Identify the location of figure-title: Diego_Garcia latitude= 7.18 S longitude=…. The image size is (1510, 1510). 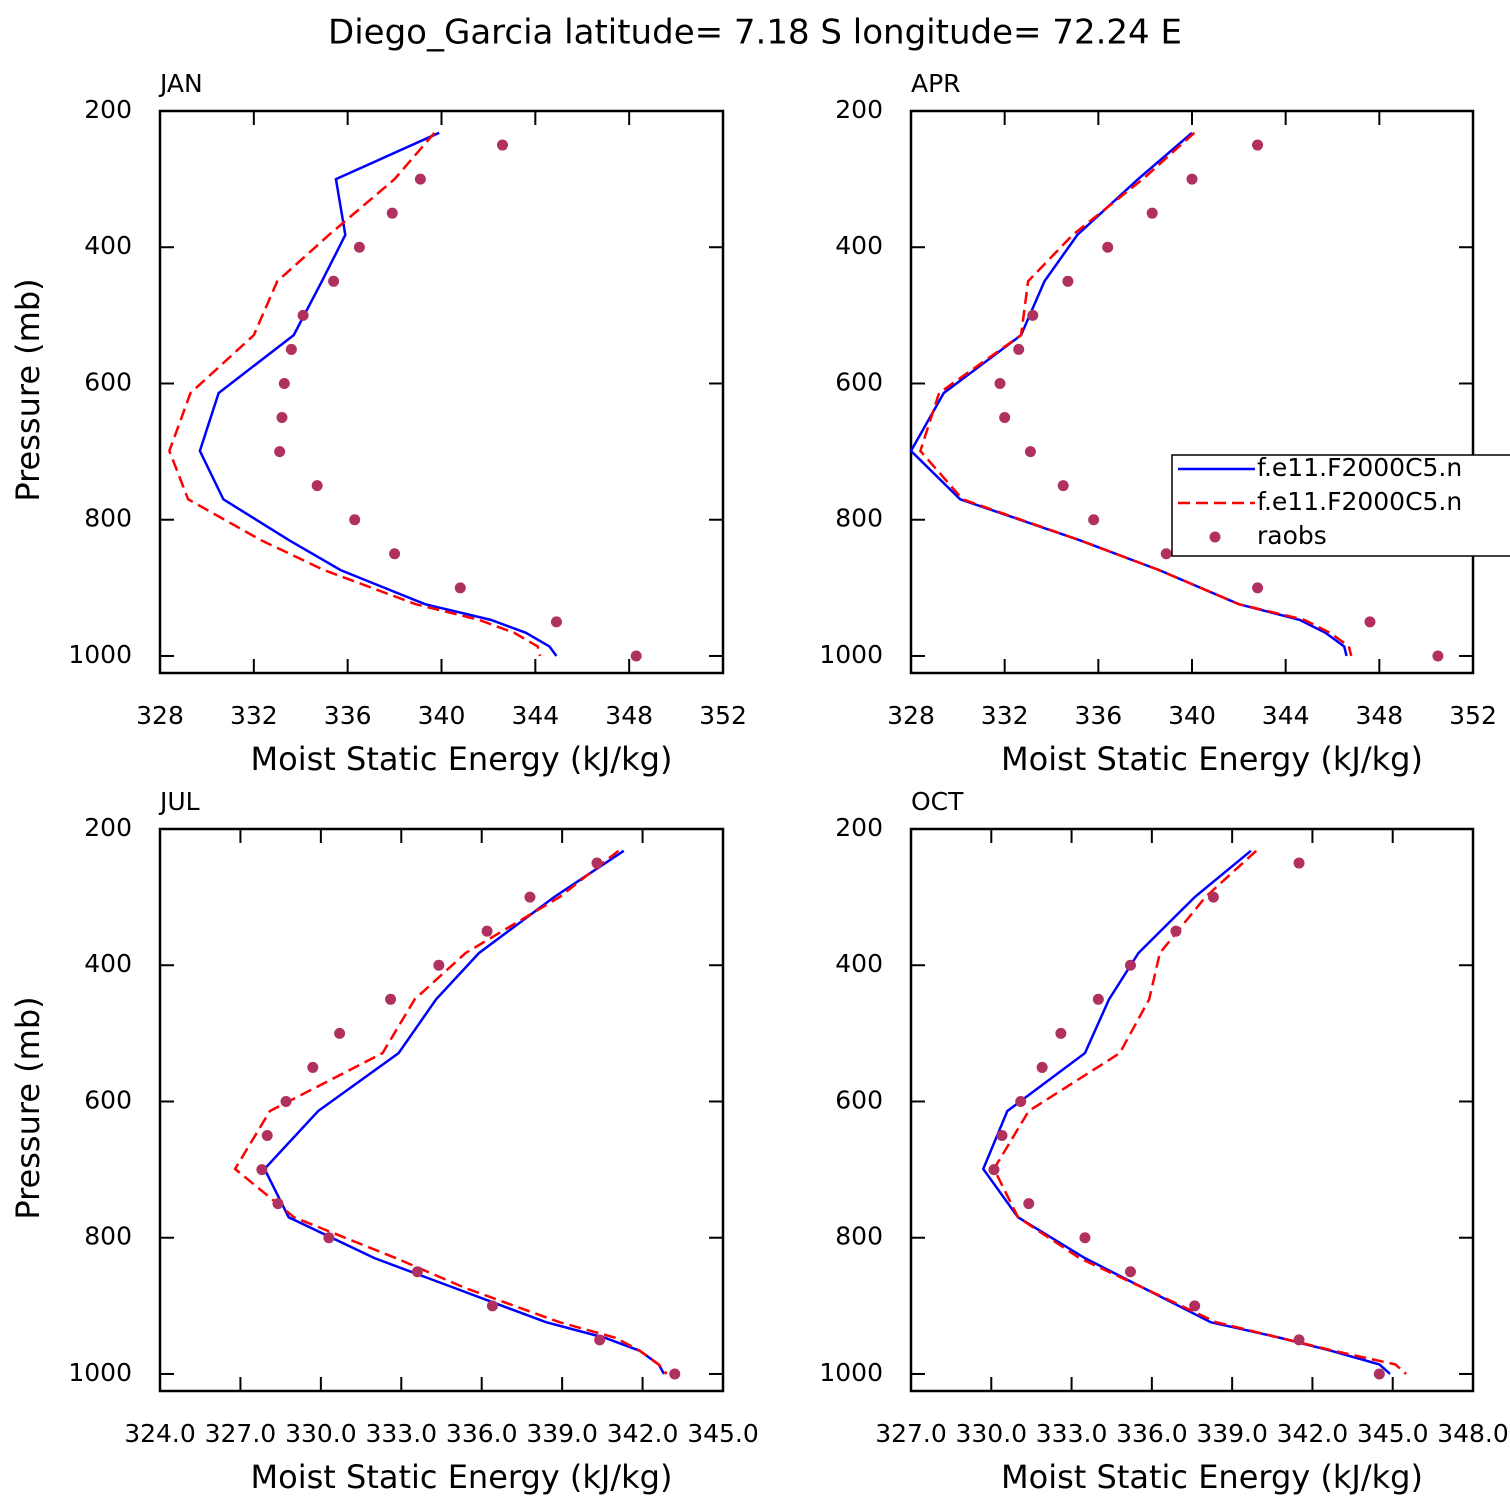
(755, 33).